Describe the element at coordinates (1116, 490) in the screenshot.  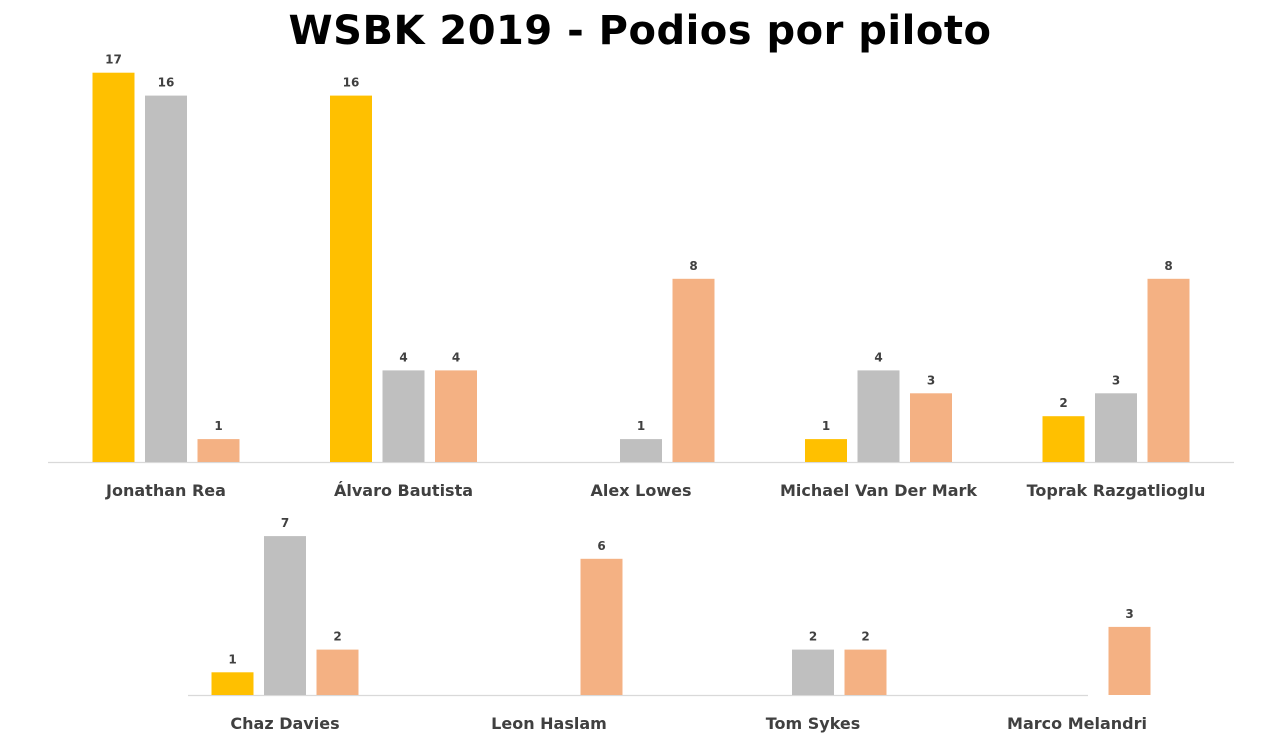
I see `category-label: Toprak Razgatlioglu` at that location.